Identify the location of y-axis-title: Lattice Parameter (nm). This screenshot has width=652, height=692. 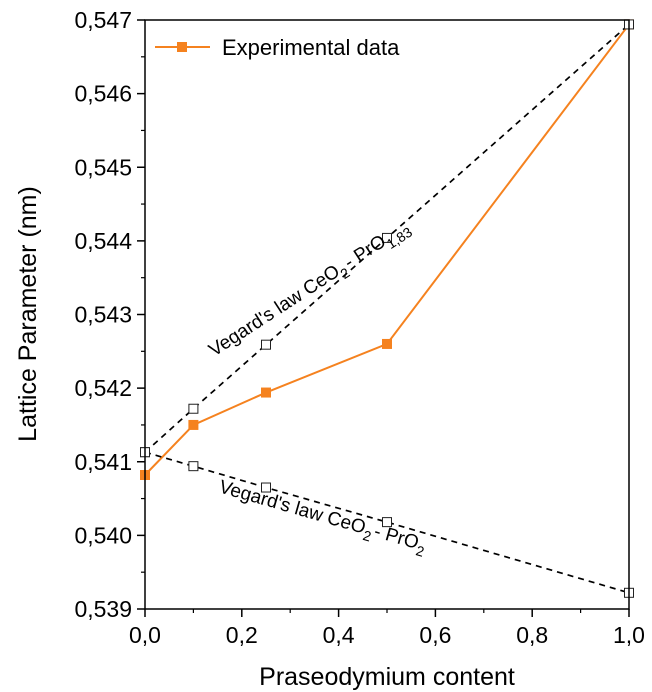
(28, 314).